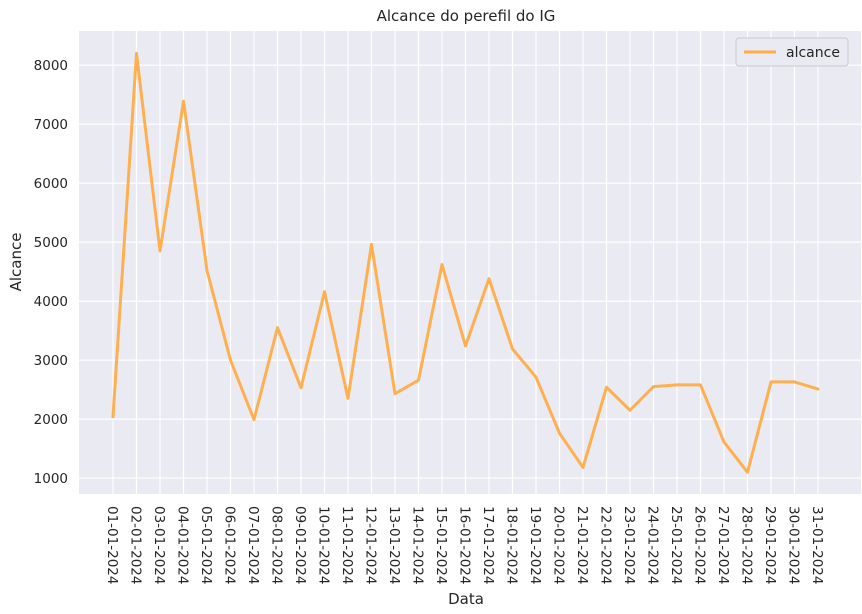  I want to click on x-tick-label: 19-01-2024, so click(535, 545).